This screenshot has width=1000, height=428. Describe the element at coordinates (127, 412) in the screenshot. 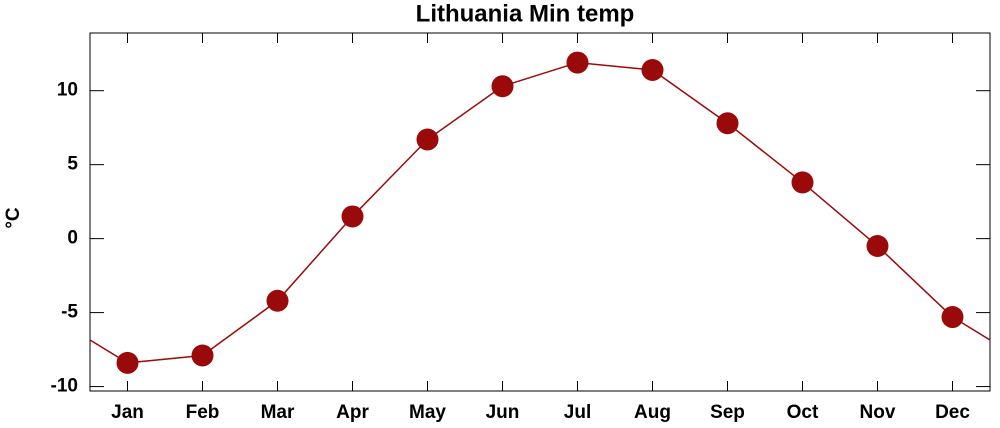

I see `x-tick-label: Jan` at that location.